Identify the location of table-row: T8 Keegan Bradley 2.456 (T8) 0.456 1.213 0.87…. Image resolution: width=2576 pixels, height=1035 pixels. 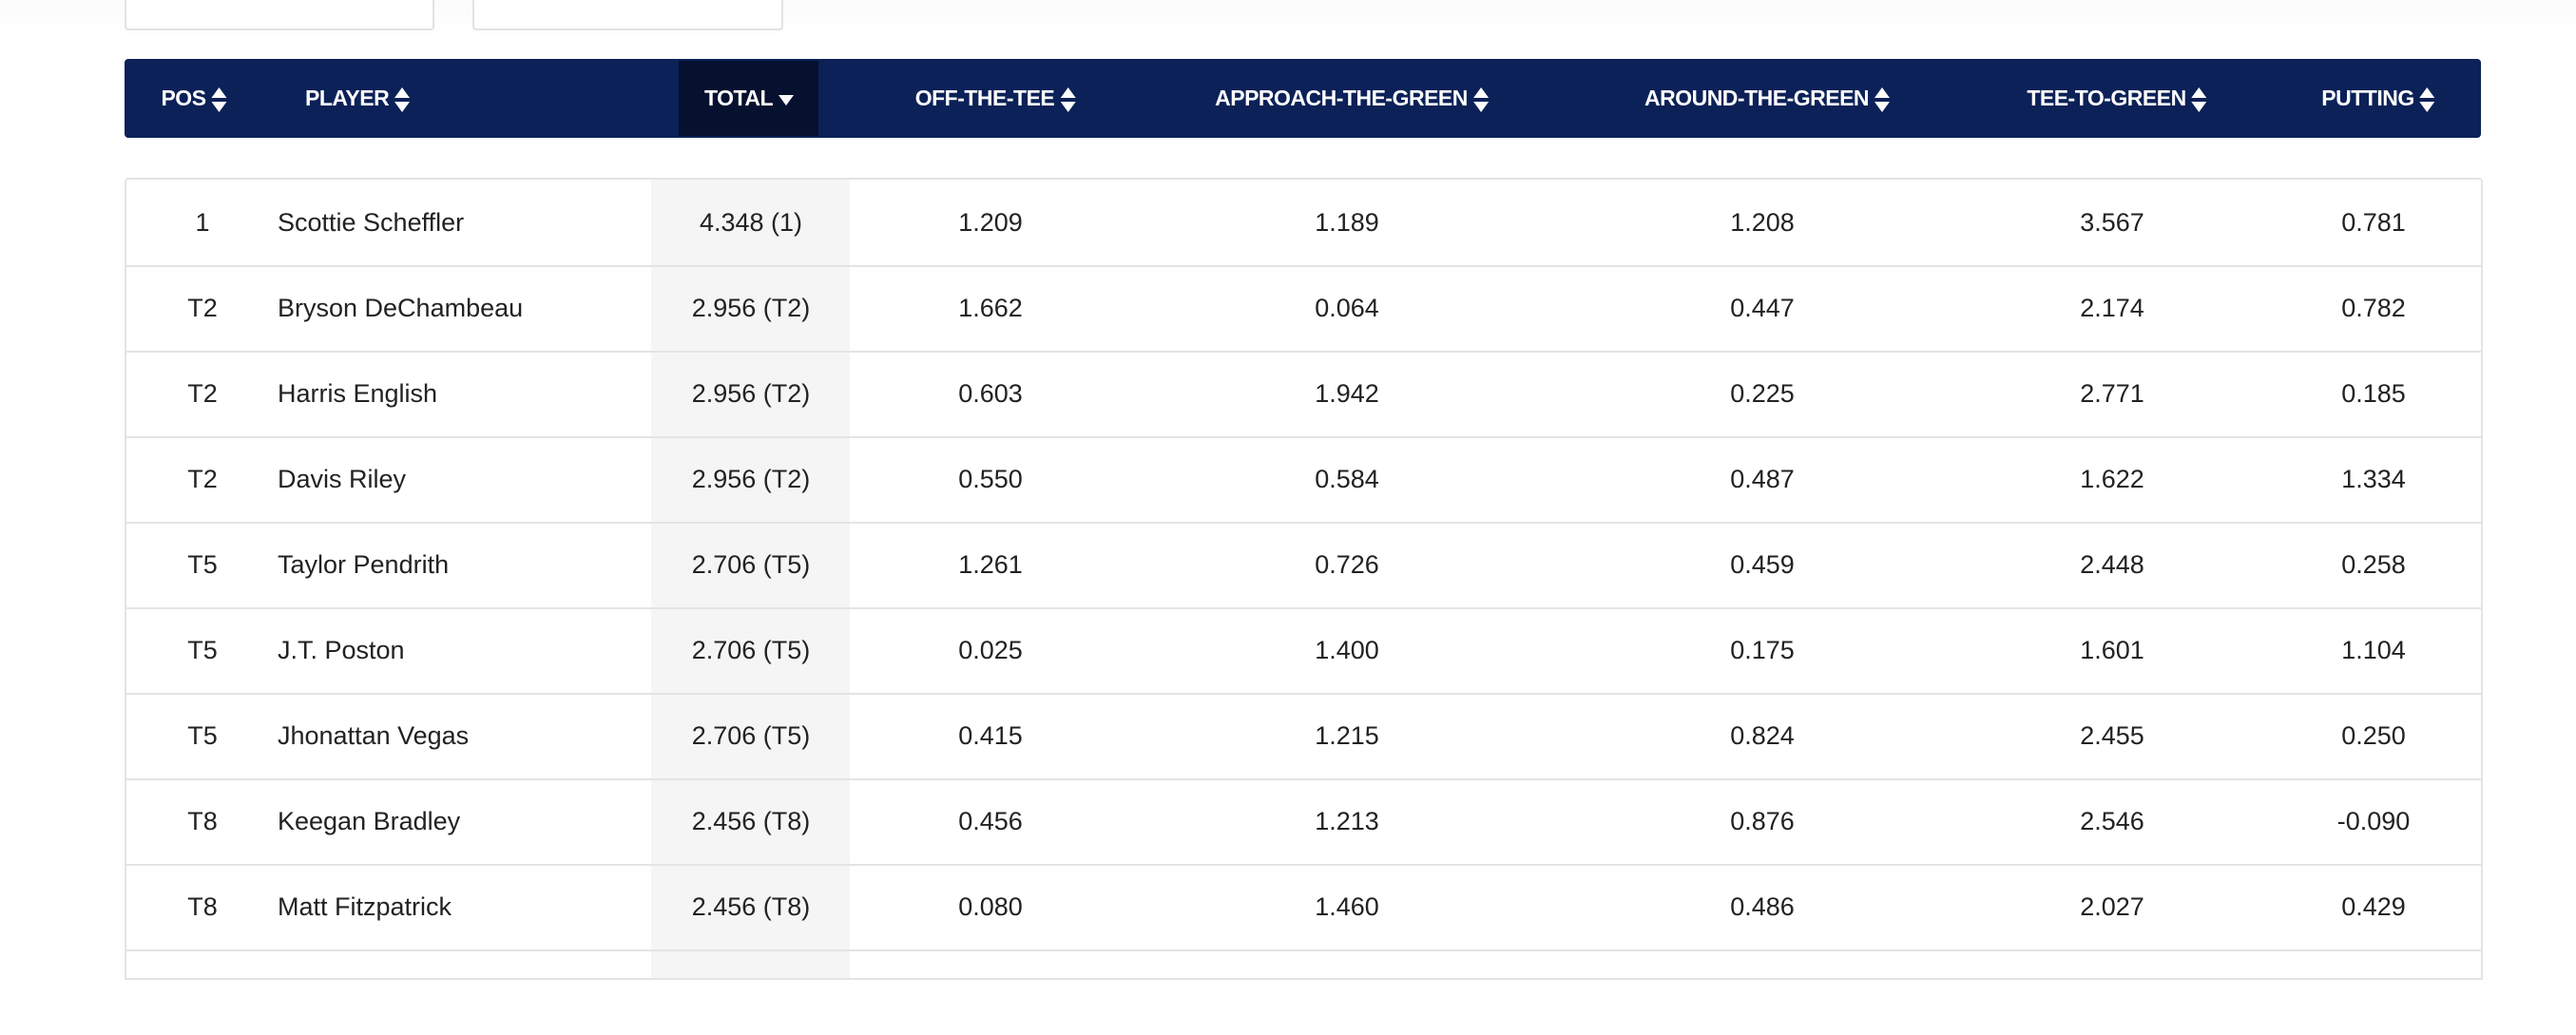
(1303, 822).